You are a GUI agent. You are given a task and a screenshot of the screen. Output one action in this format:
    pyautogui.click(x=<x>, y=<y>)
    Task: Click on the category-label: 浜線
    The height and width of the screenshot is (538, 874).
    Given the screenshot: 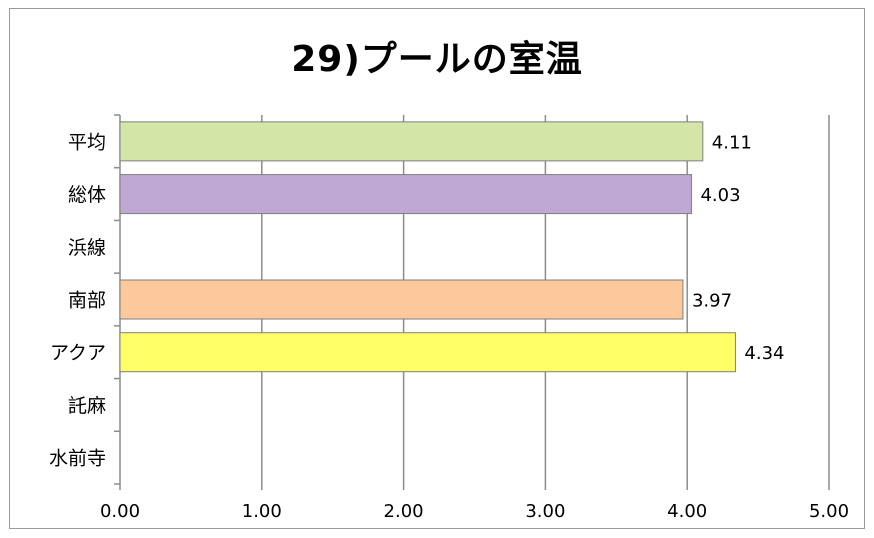 What is the action you would take?
    pyautogui.click(x=87, y=248)
    